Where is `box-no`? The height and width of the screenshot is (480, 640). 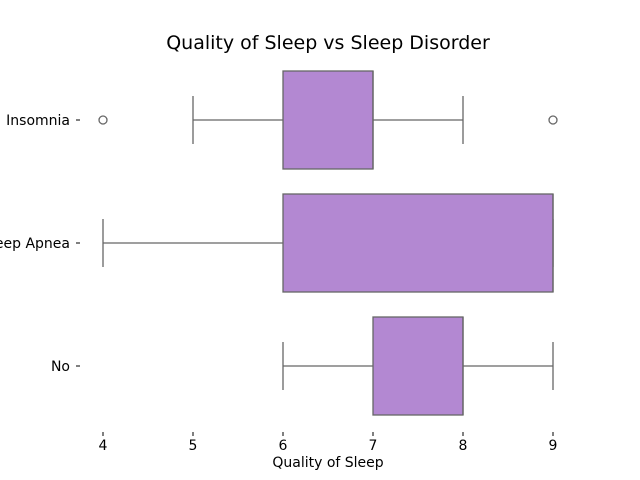
box-no is located at coordinates (418, 366).